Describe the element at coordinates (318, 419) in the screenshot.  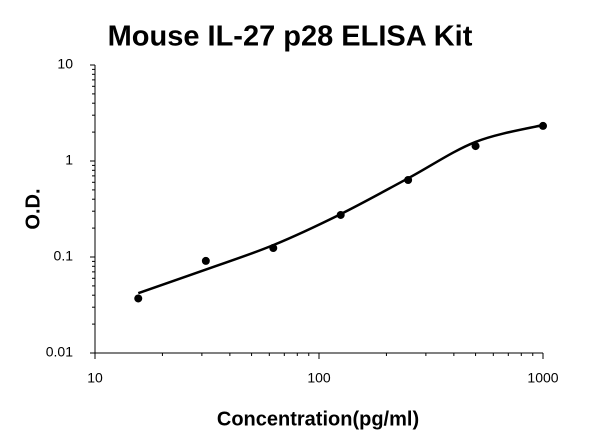
I see `x-axis-label: Concentration(pg/ml)` at that location.